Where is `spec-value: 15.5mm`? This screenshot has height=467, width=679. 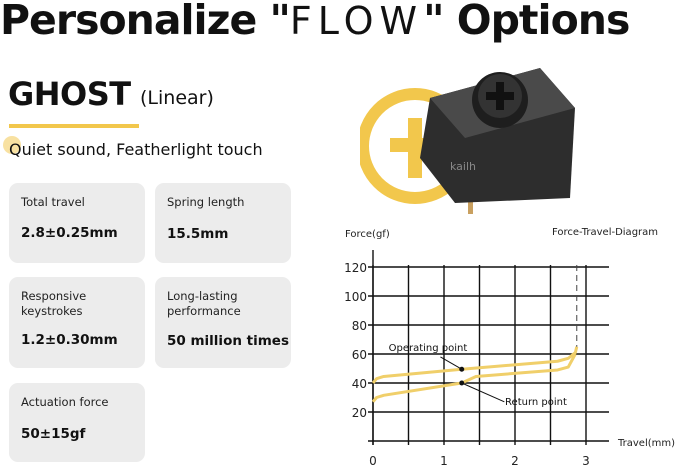 spec-value: 15.5mm is located at coordinates (198, 234).